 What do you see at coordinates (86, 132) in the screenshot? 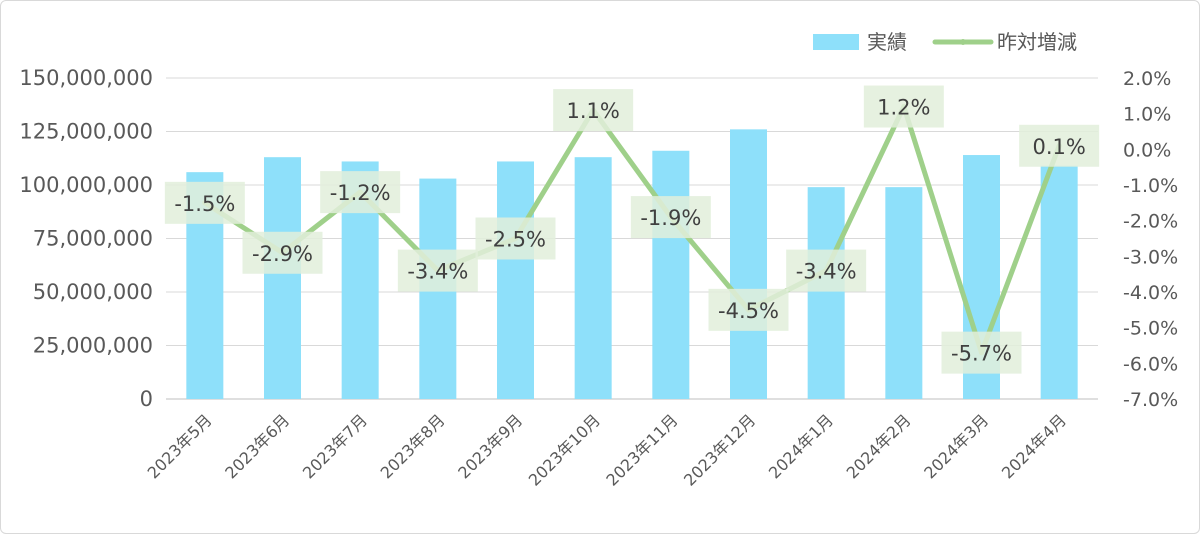
I see `y-left-tick-label: 125,000,000` at bounding box center [86, 132].